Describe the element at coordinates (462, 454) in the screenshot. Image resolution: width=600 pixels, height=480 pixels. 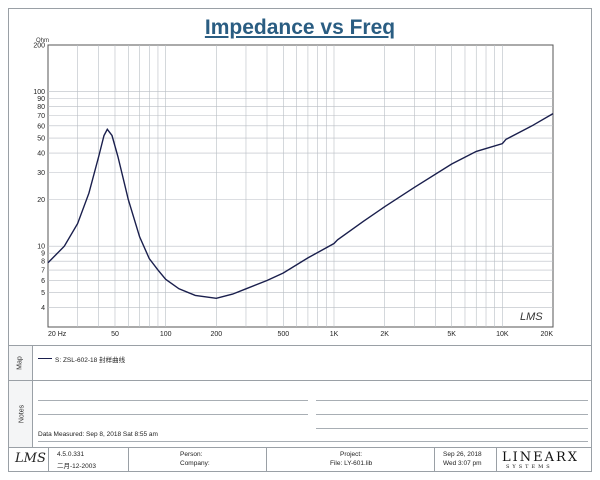
I see `print-date: Sep 26, 2018` at that location.